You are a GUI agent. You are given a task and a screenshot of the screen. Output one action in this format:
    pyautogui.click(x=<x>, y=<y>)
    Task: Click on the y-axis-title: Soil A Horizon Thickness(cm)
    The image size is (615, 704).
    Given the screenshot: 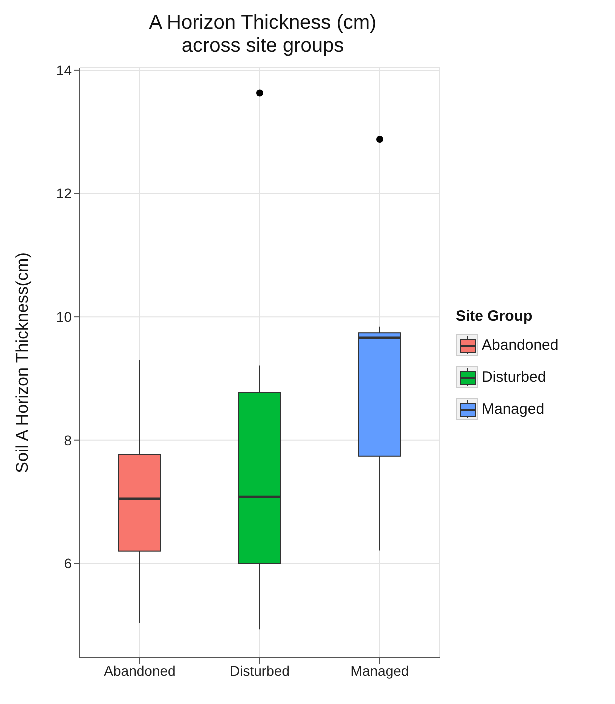 What is the action you would take?
    pyautogui.click(x=22, y=363)
    